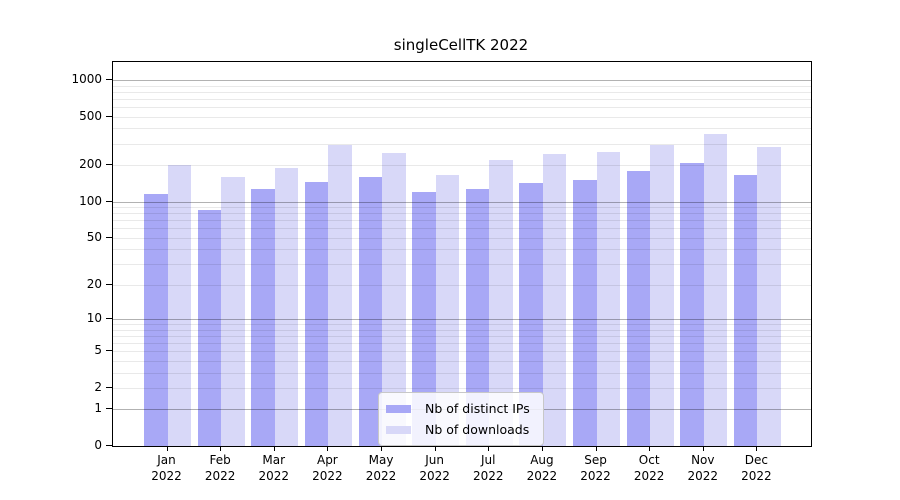 This screenshot has height=500, width=900. I want to click on legend: Nb of distinct IPs Nb of downloads, so click(461, 419).